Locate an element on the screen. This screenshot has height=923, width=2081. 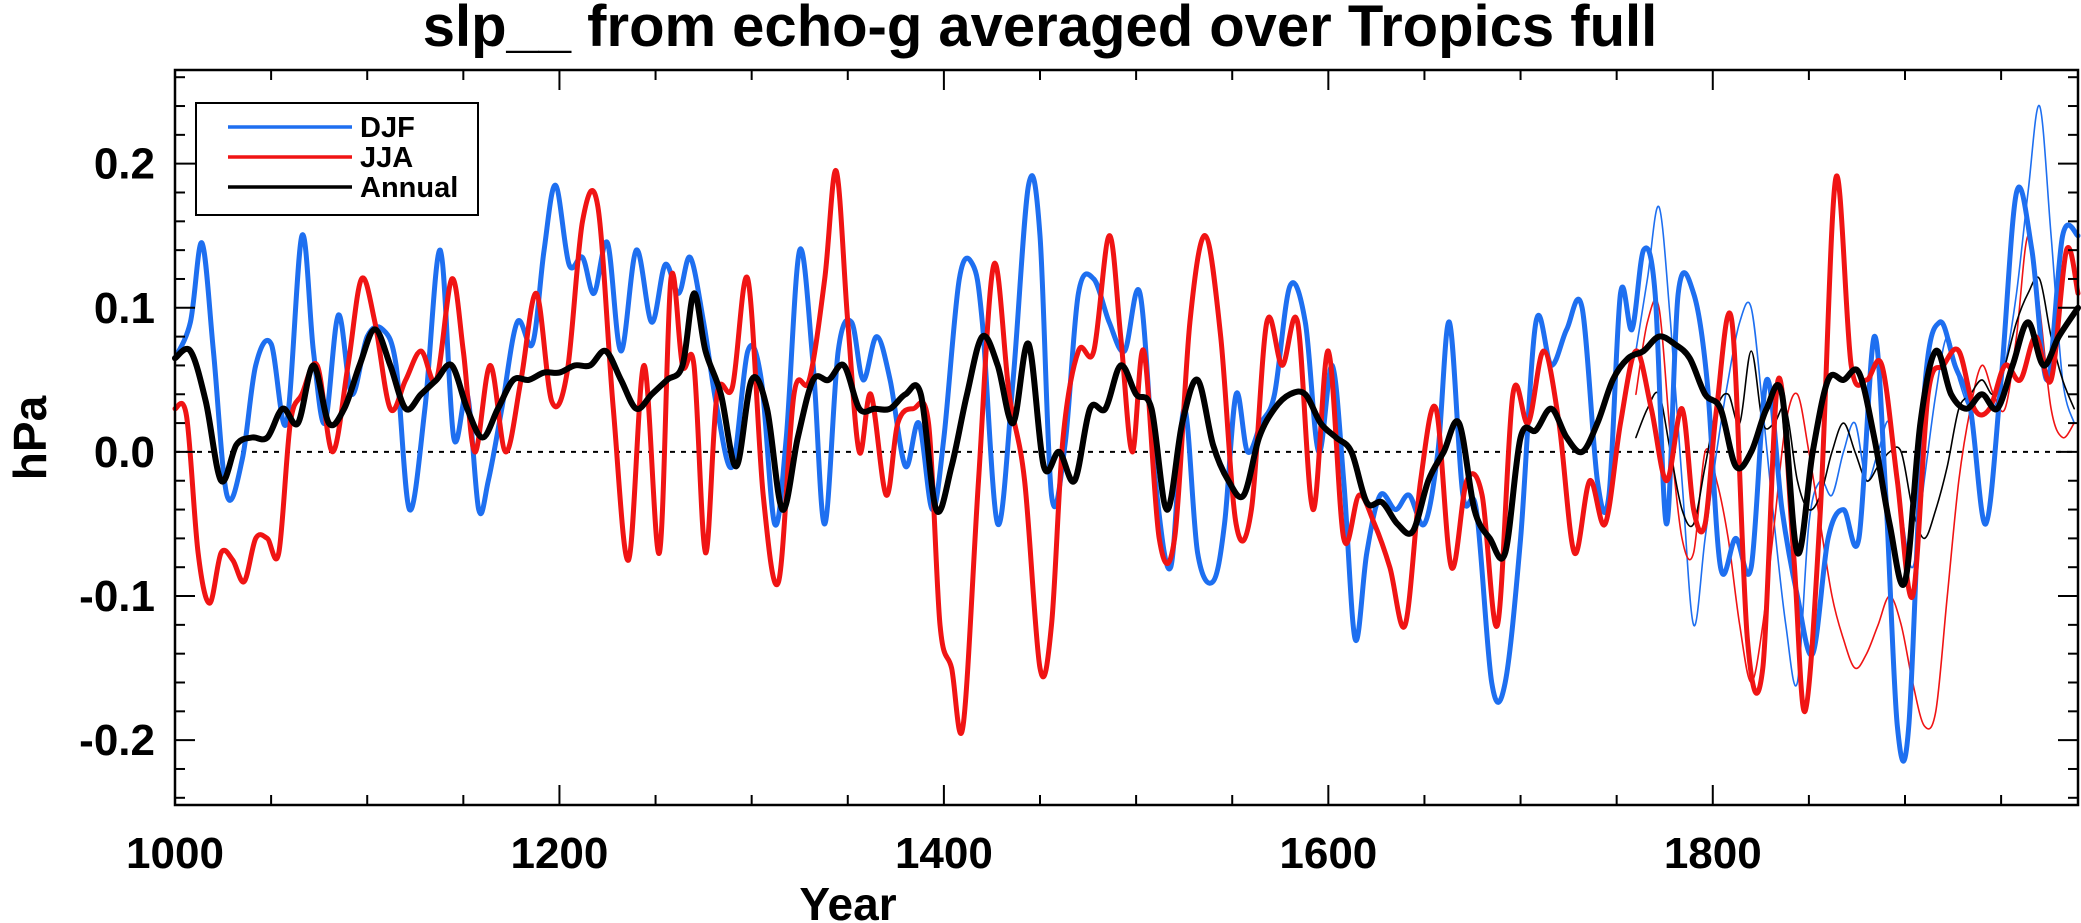
x-tick-label: 1400 is located at coordinates (944, 853).